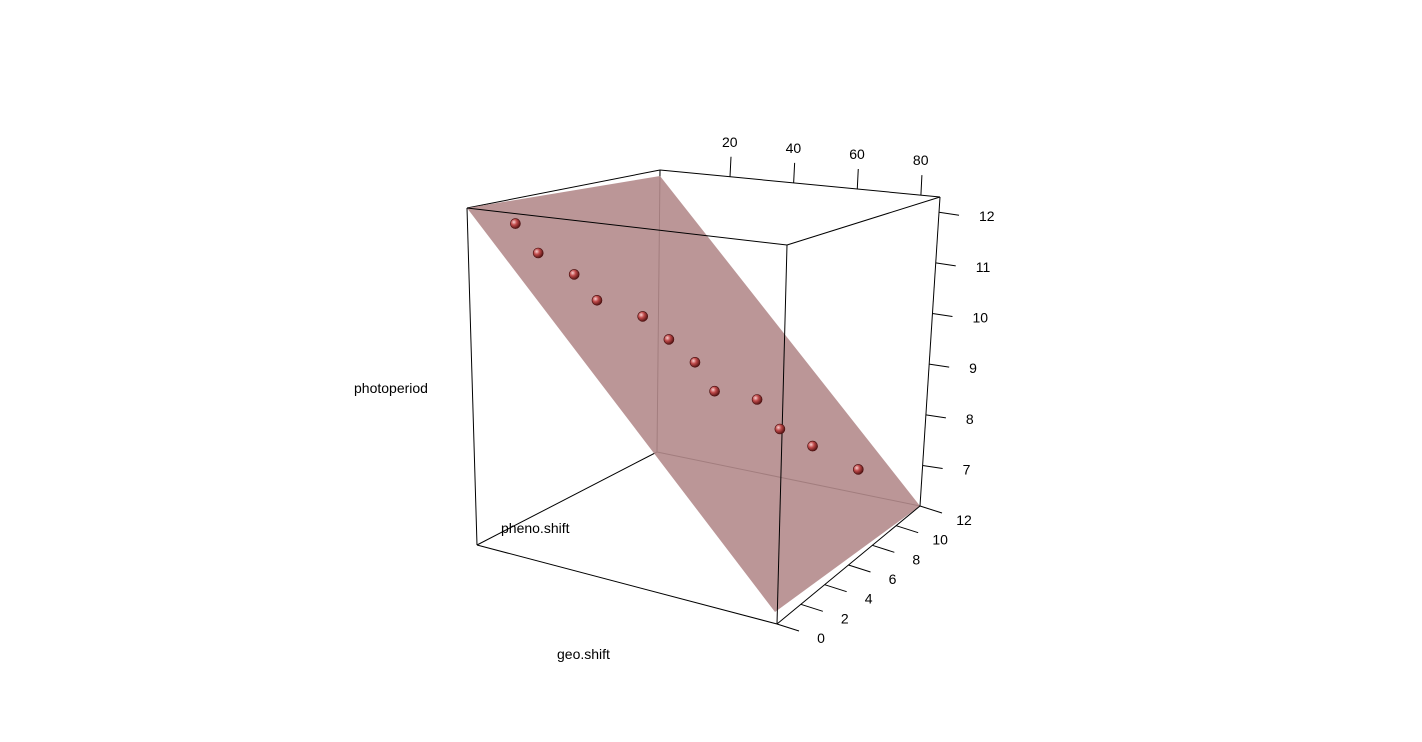  I want to click on z-axis-title: photoperiod, so click(391, 388).